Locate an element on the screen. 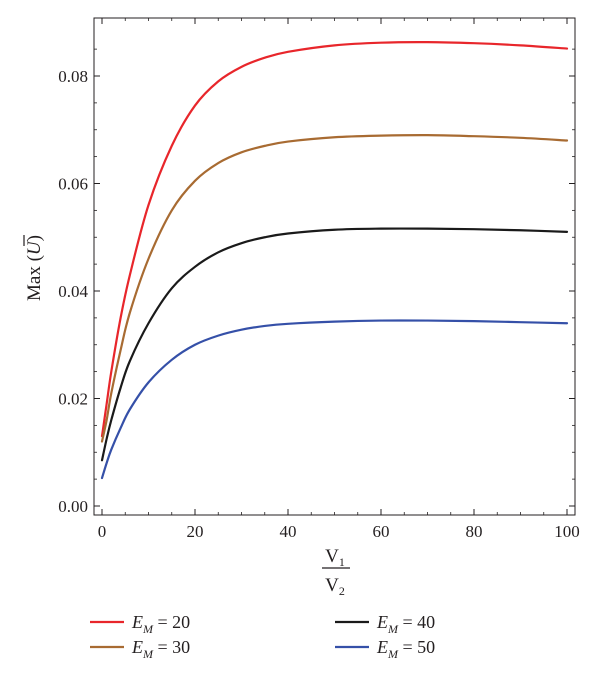  x-tick-label: 100 is located at coordinates (567, 531).